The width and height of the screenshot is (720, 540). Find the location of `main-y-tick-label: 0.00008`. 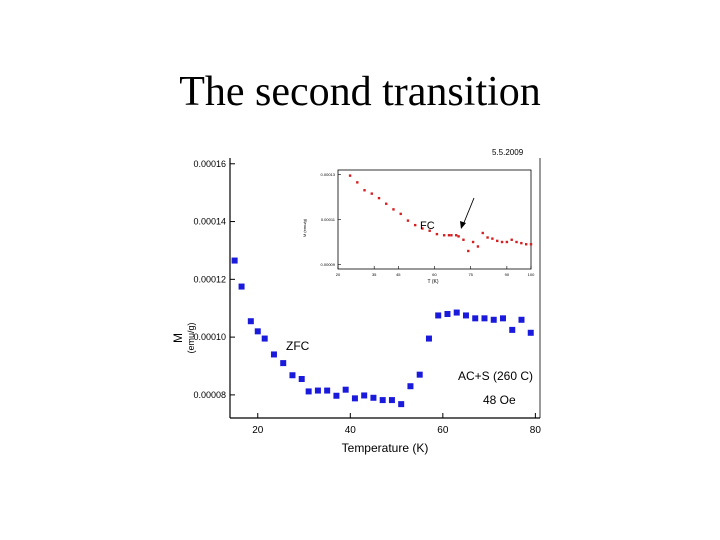

main-y-tick-label: 0.00008 is located at coordinates (209, 395).